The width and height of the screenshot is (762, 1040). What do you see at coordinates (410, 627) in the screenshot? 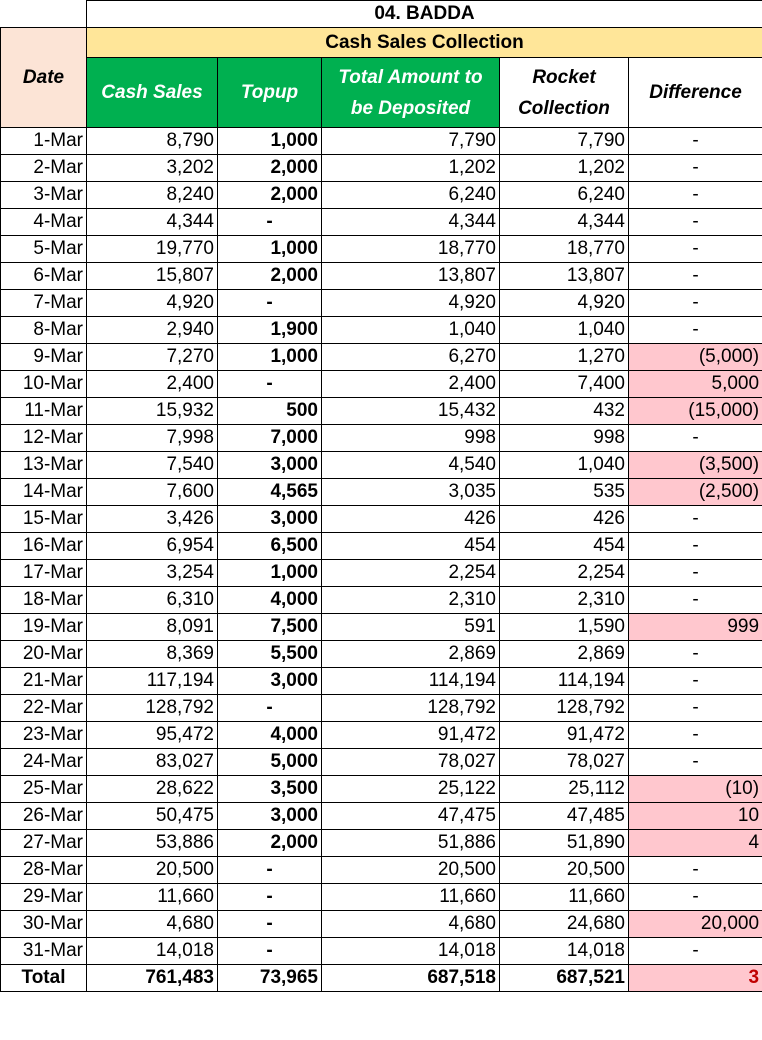
I see `cell-total-amount: 591` at bounding box center [410, 627].